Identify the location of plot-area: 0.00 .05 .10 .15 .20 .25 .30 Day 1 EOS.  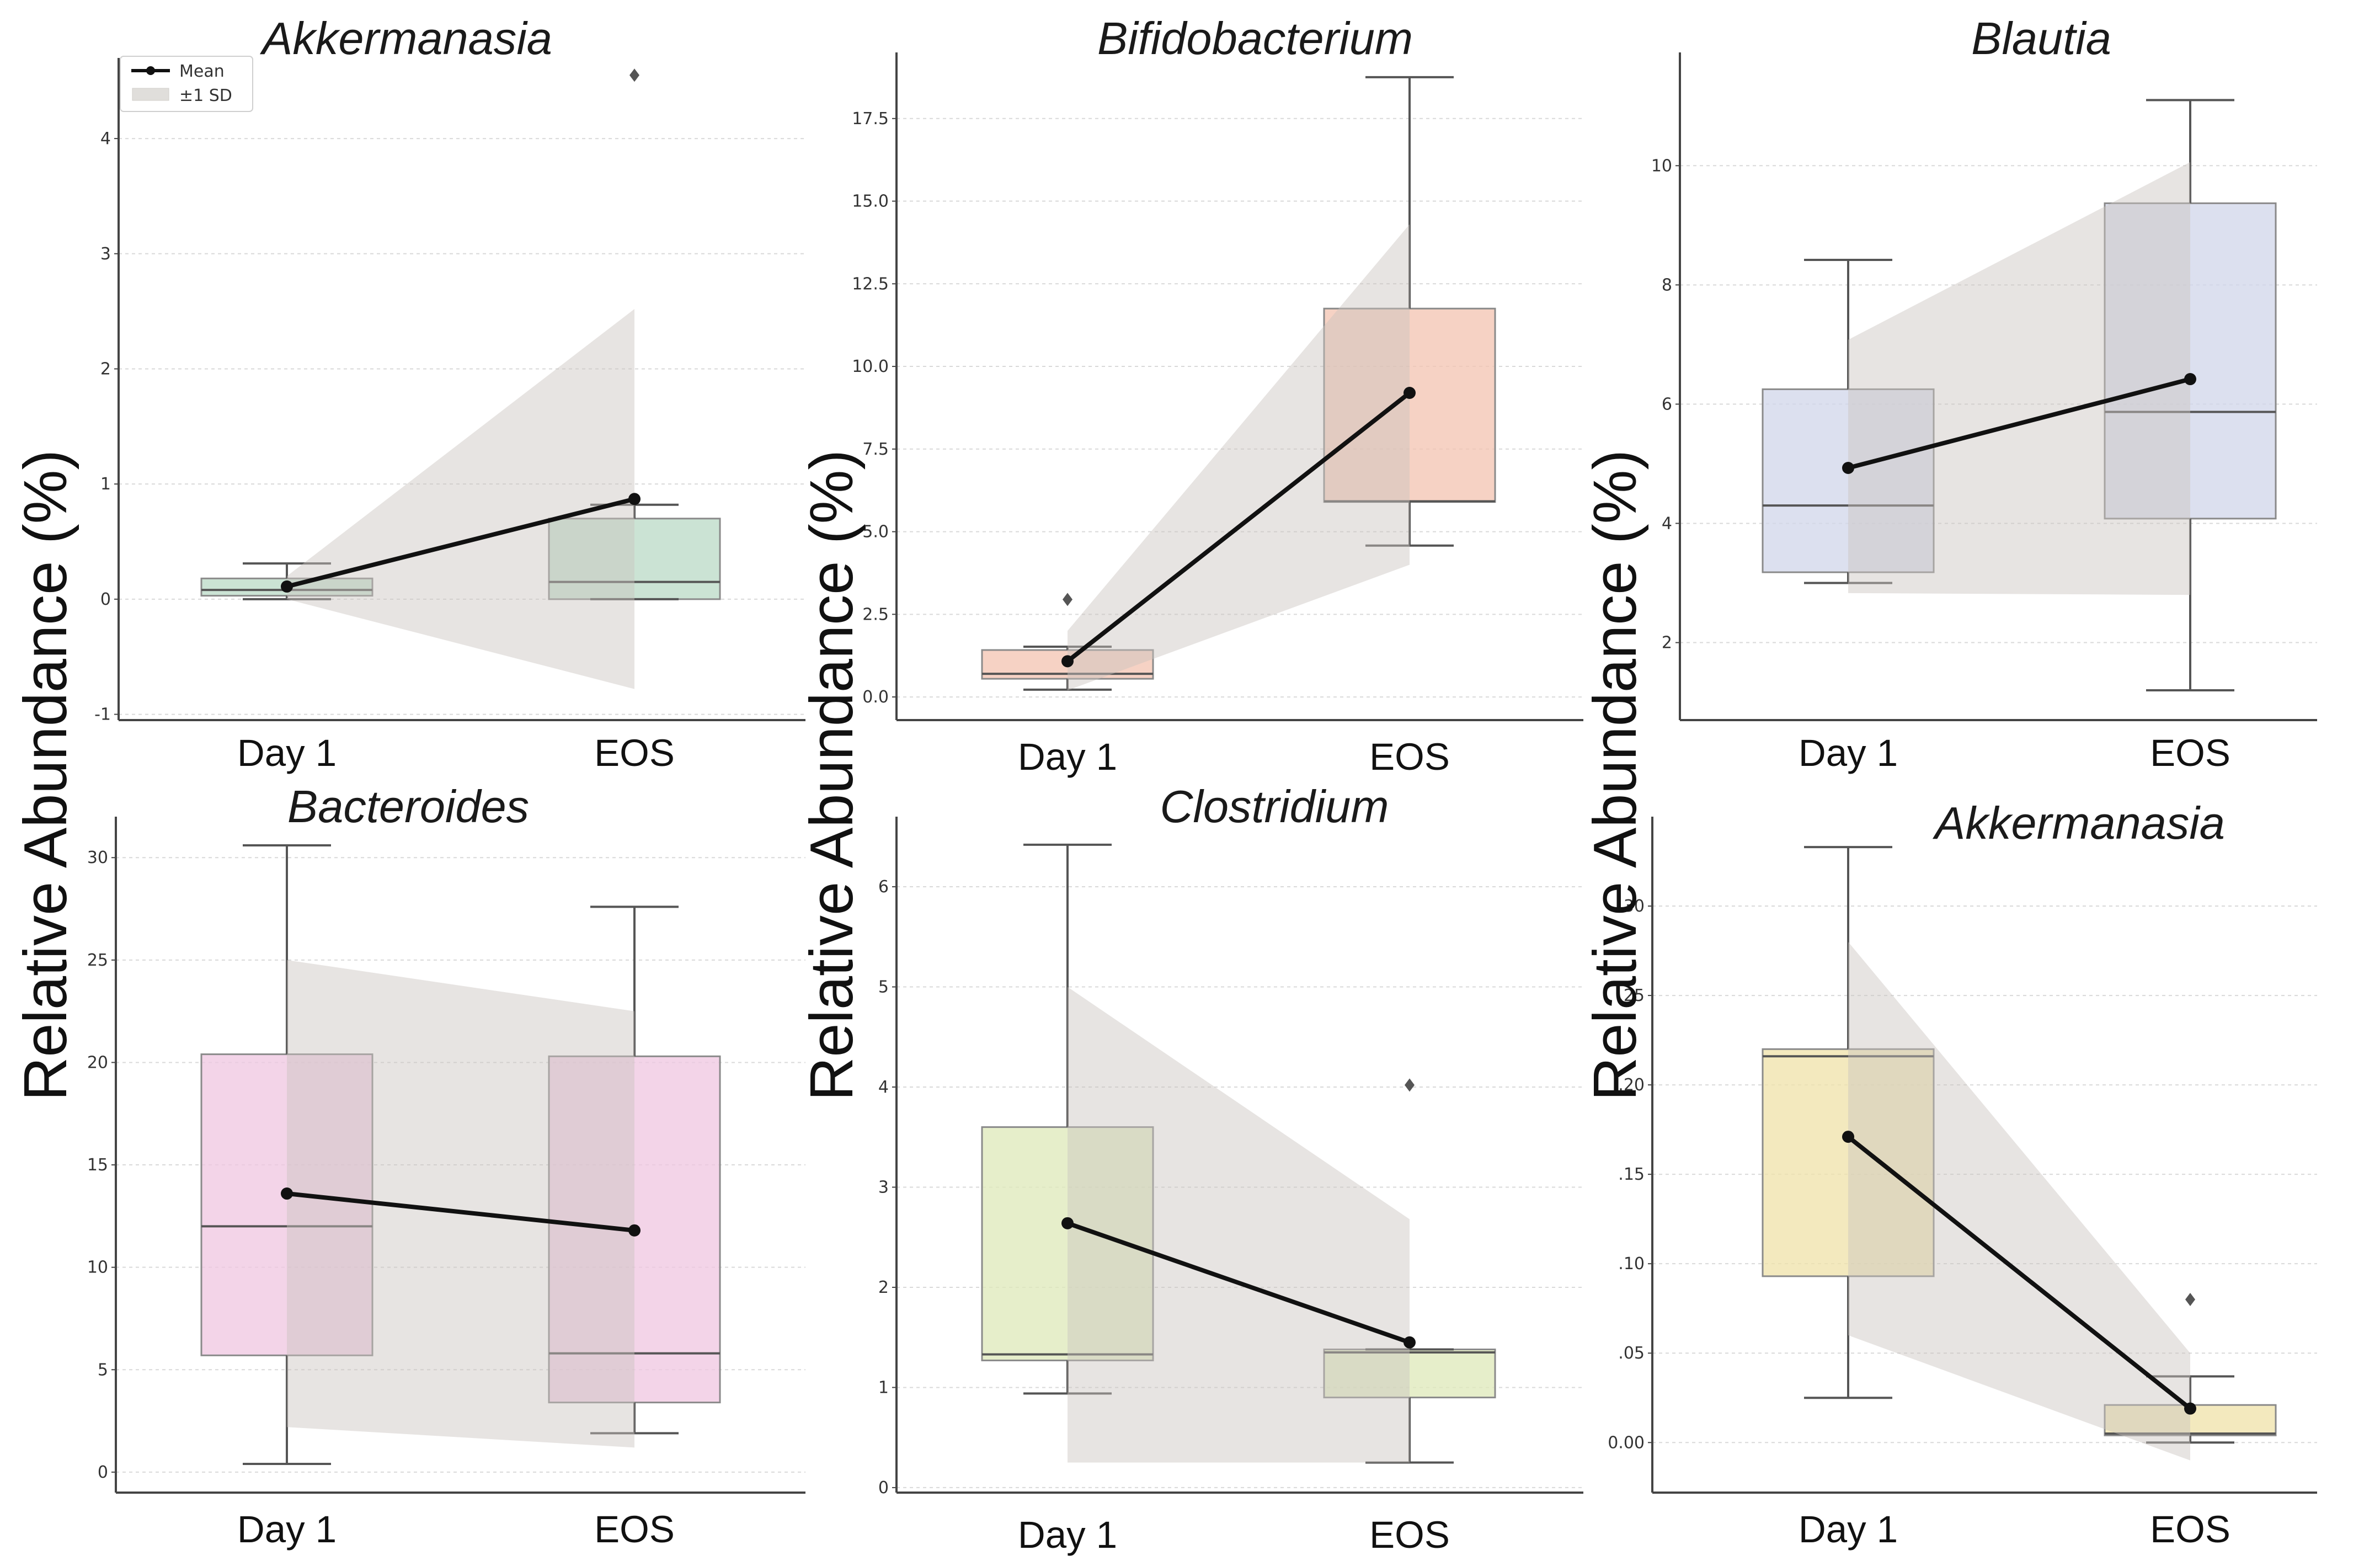
(1962, 1184).